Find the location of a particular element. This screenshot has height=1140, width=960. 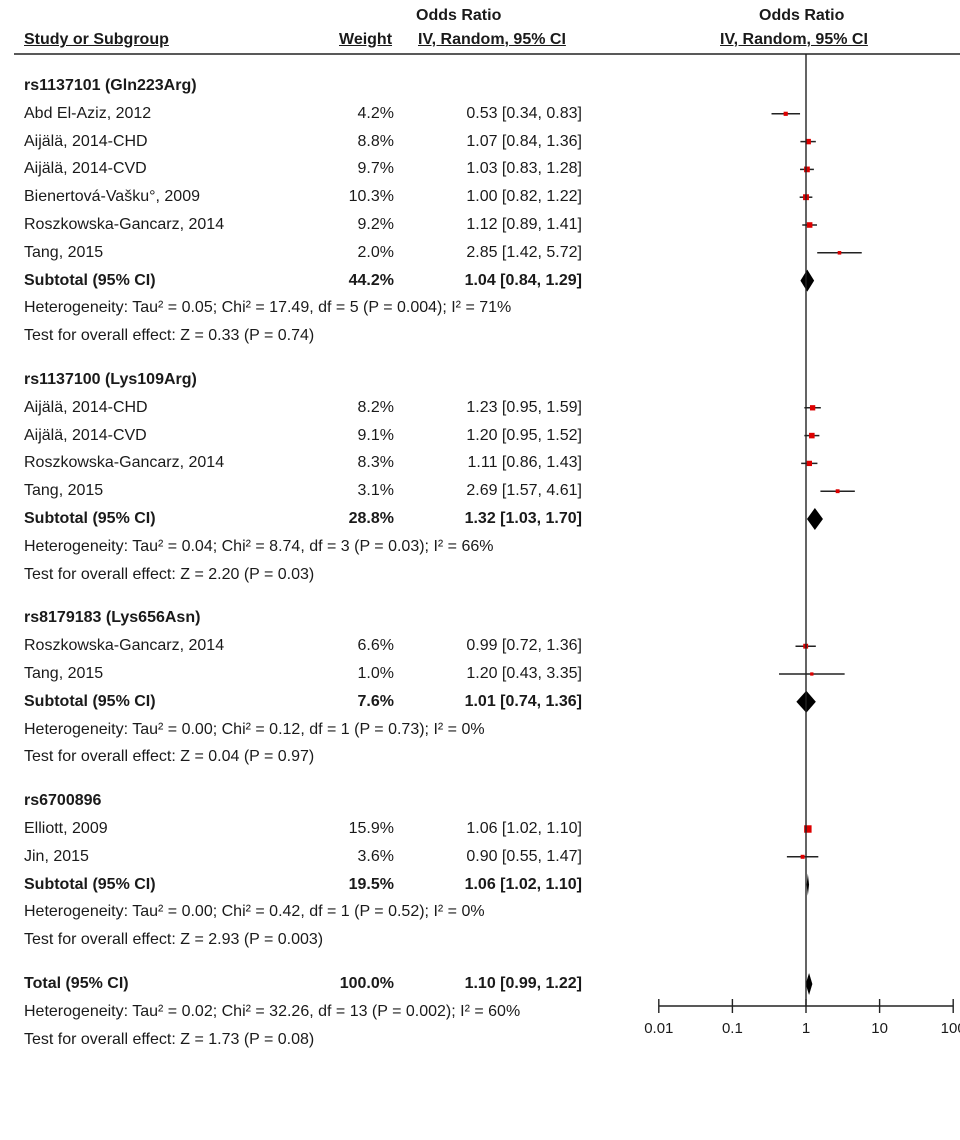

x-tick-label: 100 is located at coordinates (950, 1028).